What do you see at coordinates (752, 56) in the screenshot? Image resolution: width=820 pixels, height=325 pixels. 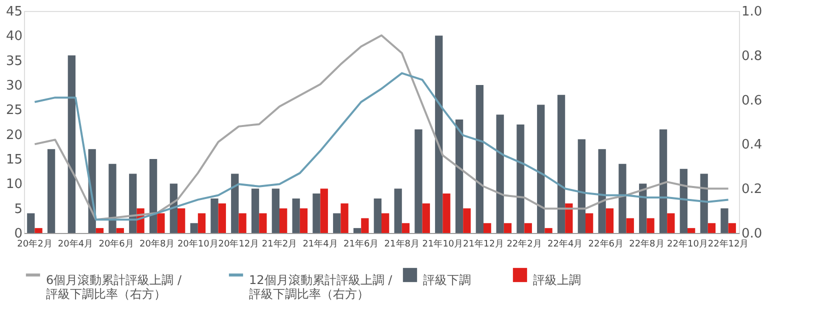 I see `y2-tick-label: 0.8` at bounding box center [752, 56].